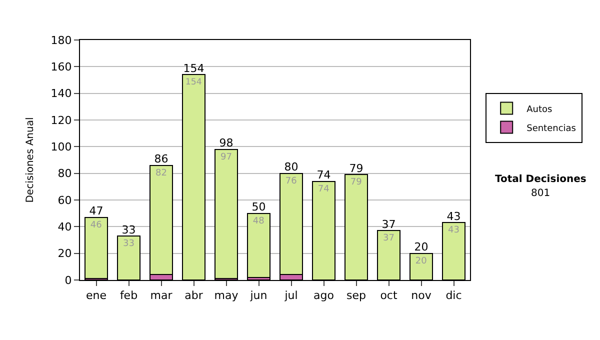 The height and width of the screenshot is (340, 600). What do you see at coordinates (128, 244) in the screenshot?
I see `data-label: 33` at bounding box center [128, 244].